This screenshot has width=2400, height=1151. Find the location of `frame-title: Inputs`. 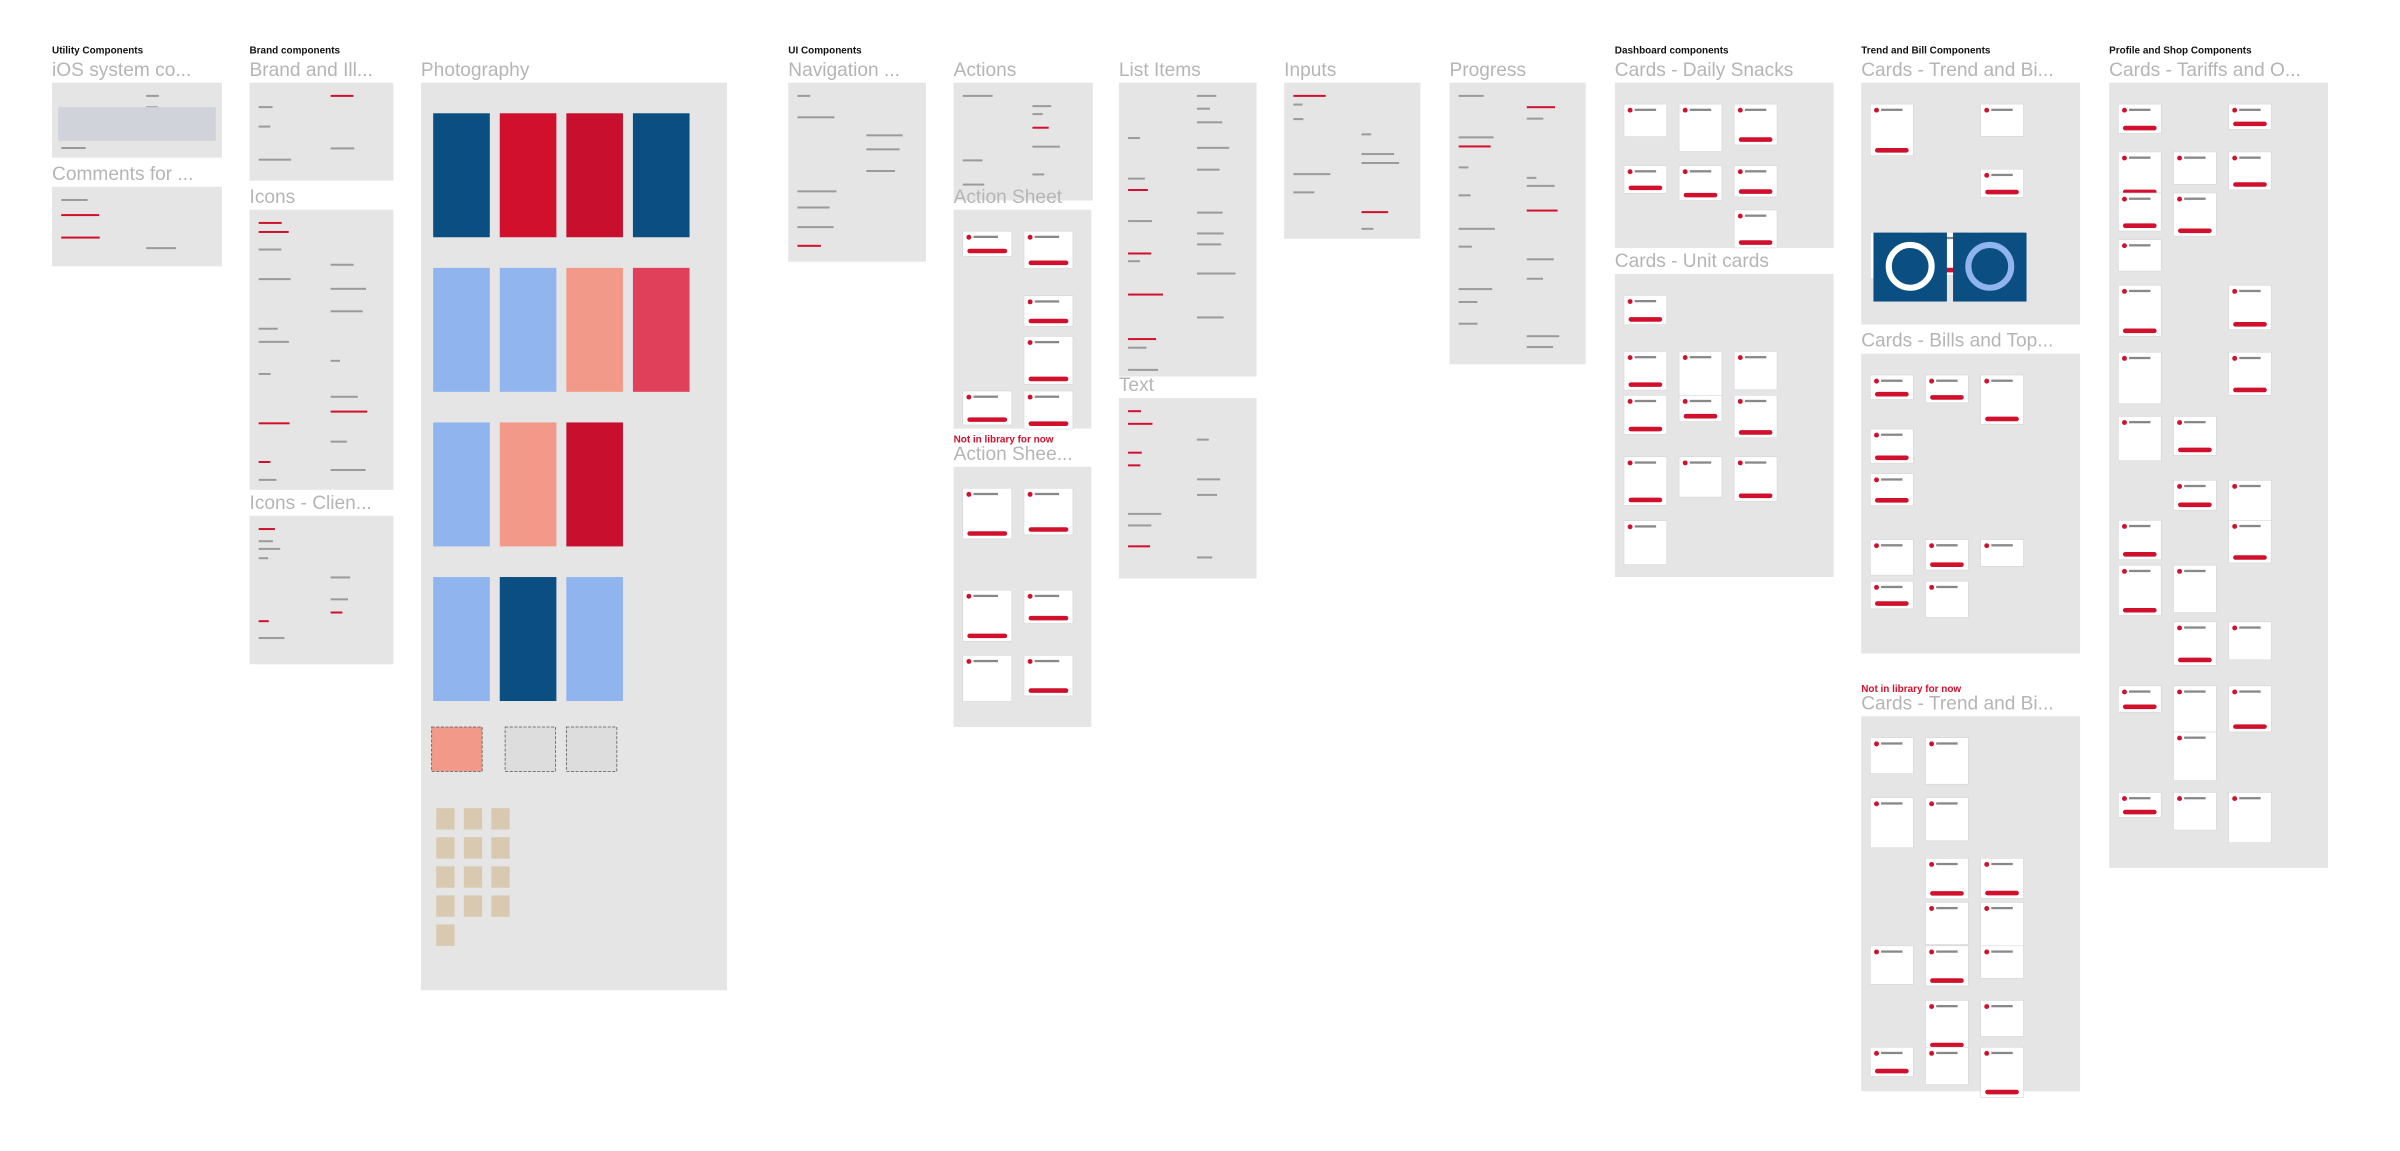

frame-title: Inputs is located at coordinates (1310, 70).